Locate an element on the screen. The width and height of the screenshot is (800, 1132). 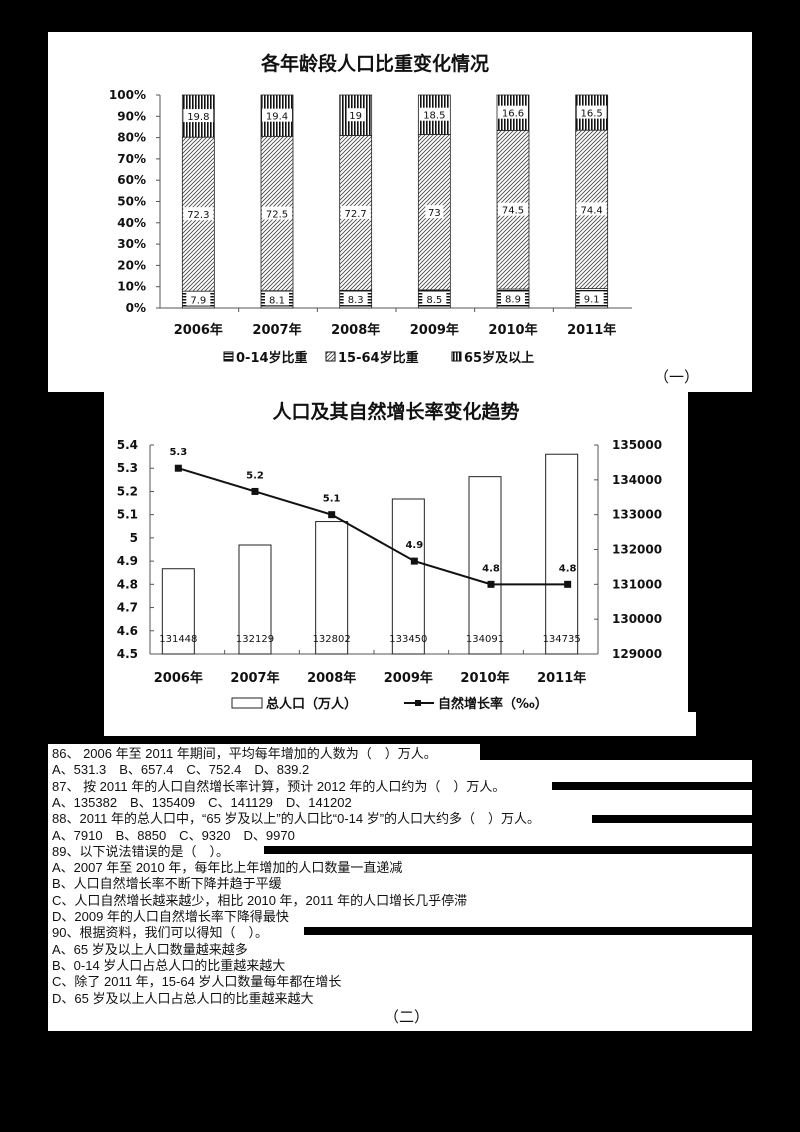
question-option: A、65 岁及以上人口数量越来越多 is located at coordinates (150, 949).